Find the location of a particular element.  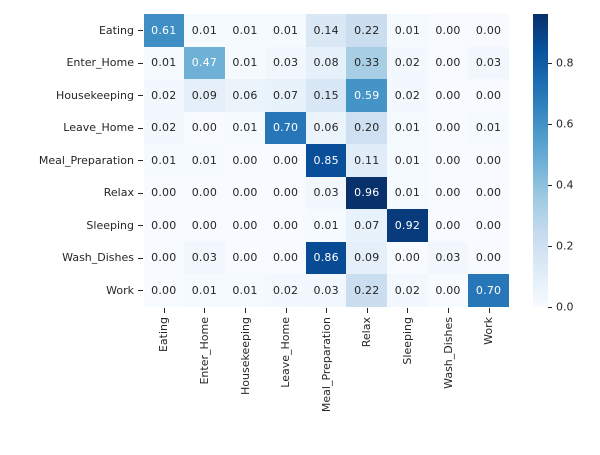

heatmap-cell-Relax-Eating: 0.00 is located at coordinates (164, 192).